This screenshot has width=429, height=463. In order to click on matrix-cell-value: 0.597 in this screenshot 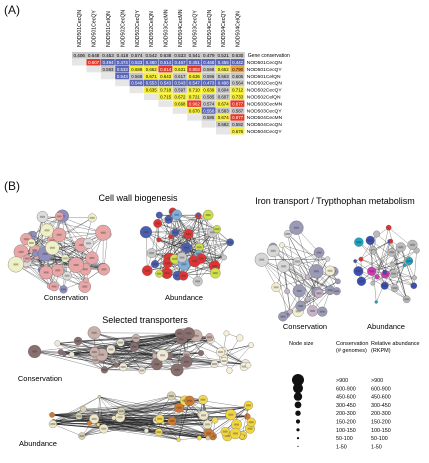, I will do `click(181, 90)`.